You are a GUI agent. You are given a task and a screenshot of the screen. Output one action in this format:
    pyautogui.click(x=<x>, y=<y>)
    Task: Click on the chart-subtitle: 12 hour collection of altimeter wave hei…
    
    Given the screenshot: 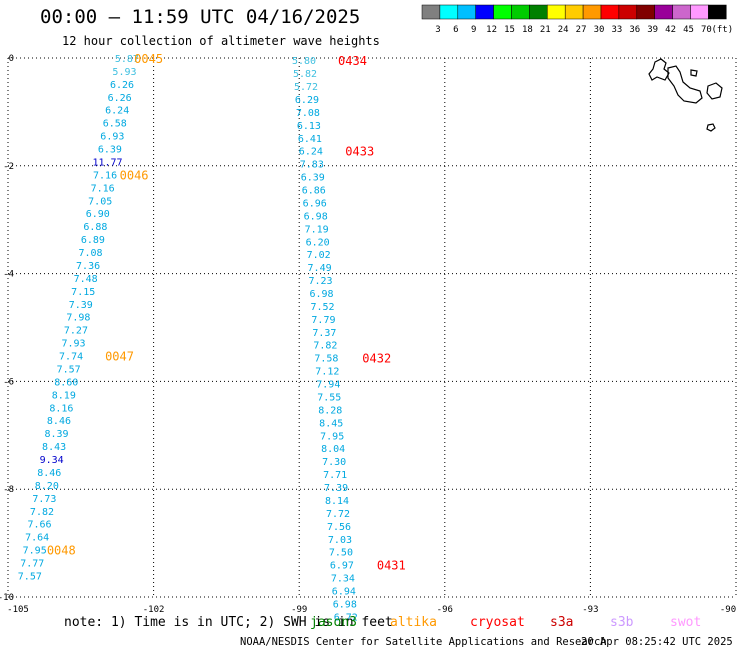 What is the action you would take?
    pyautogui.click(x=221, y=41)
    